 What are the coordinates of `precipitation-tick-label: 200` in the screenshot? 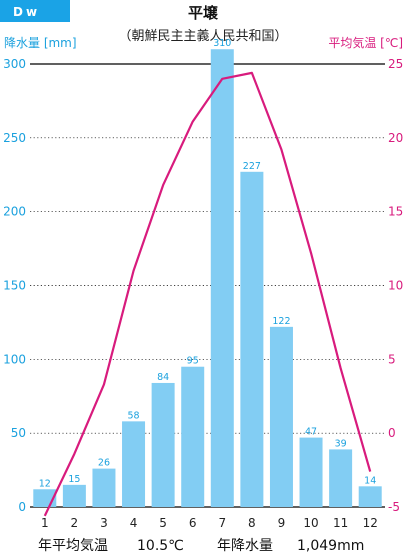 It's located at (14, 212).